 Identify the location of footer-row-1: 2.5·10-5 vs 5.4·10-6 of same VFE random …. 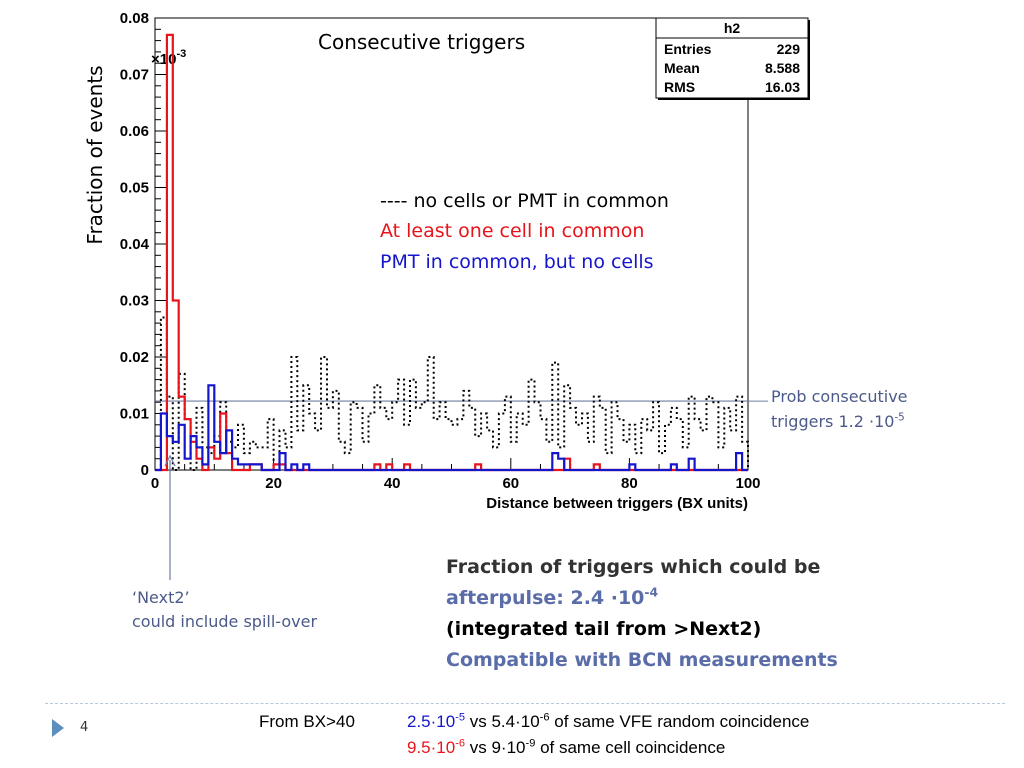
(608, 722).